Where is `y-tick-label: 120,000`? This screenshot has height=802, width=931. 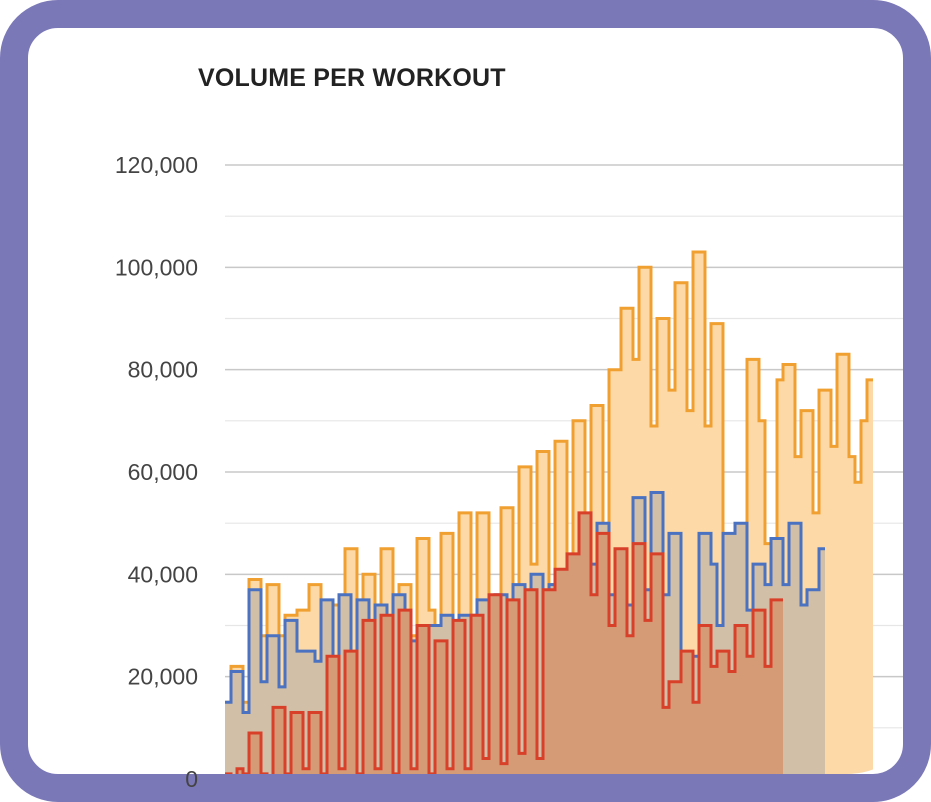 y-tick-label: 120,000 is located at coordinates (156, 165).